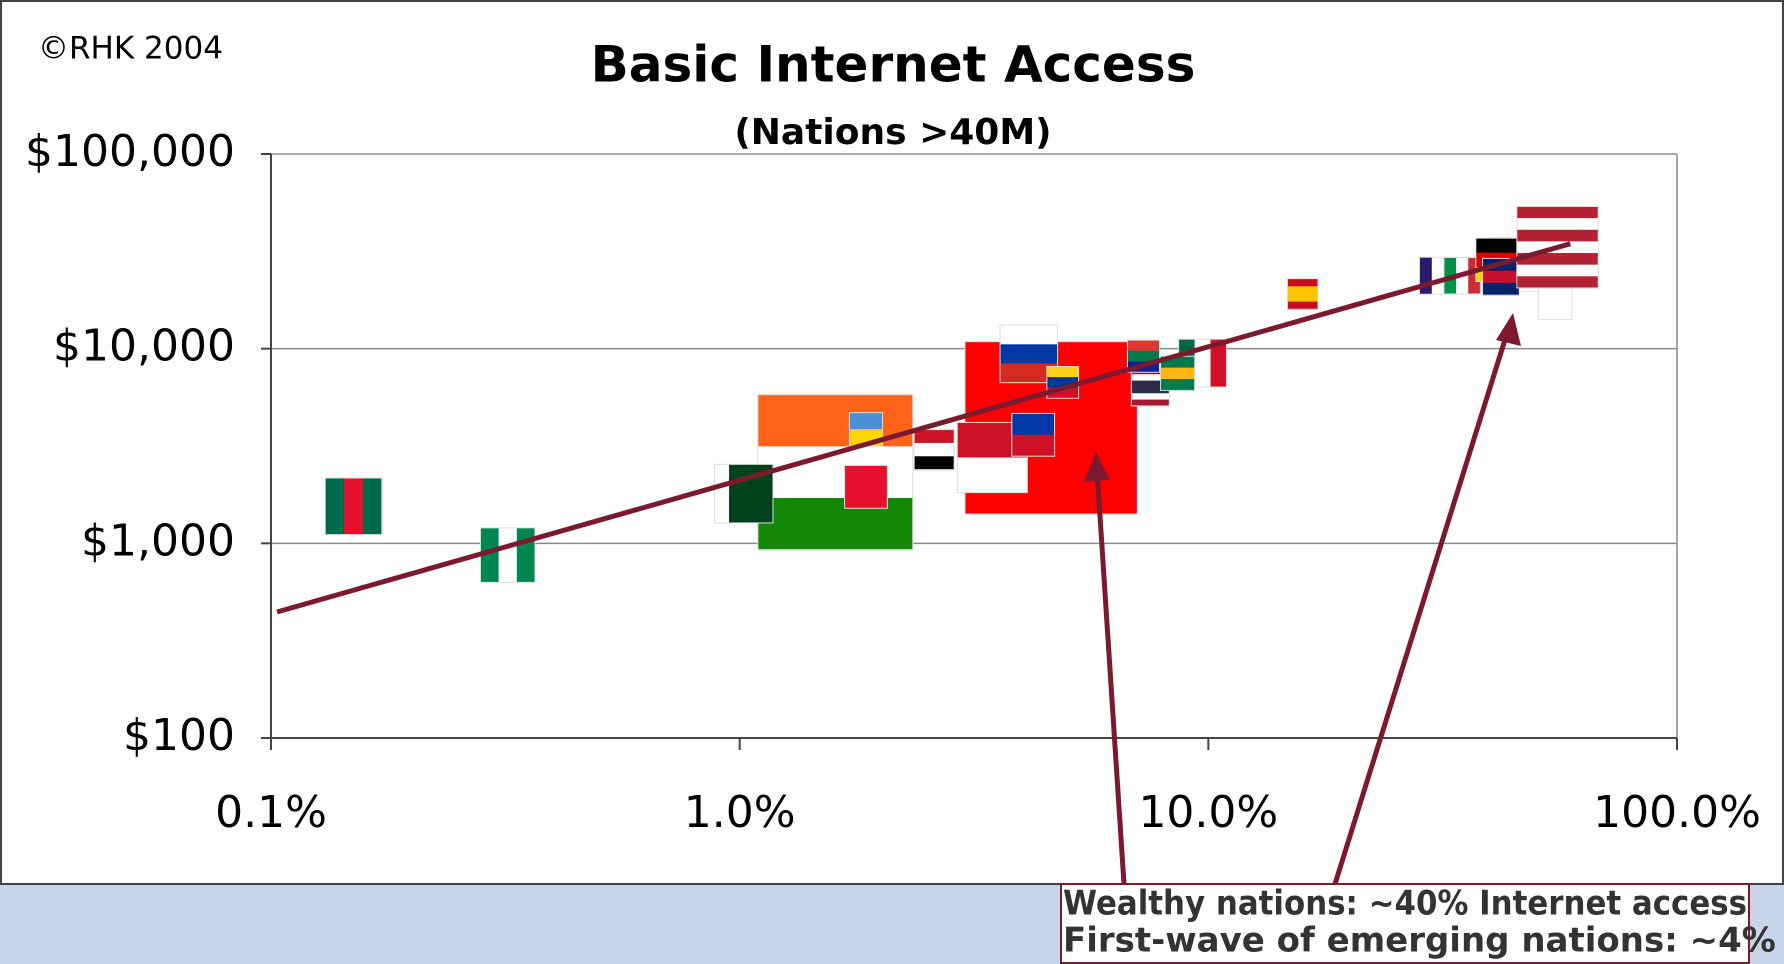 Image resolution: width=1784 pixels, height=964 pixels. I want to click on chart-subtitle: (Nations >40M), so click(892, 132).